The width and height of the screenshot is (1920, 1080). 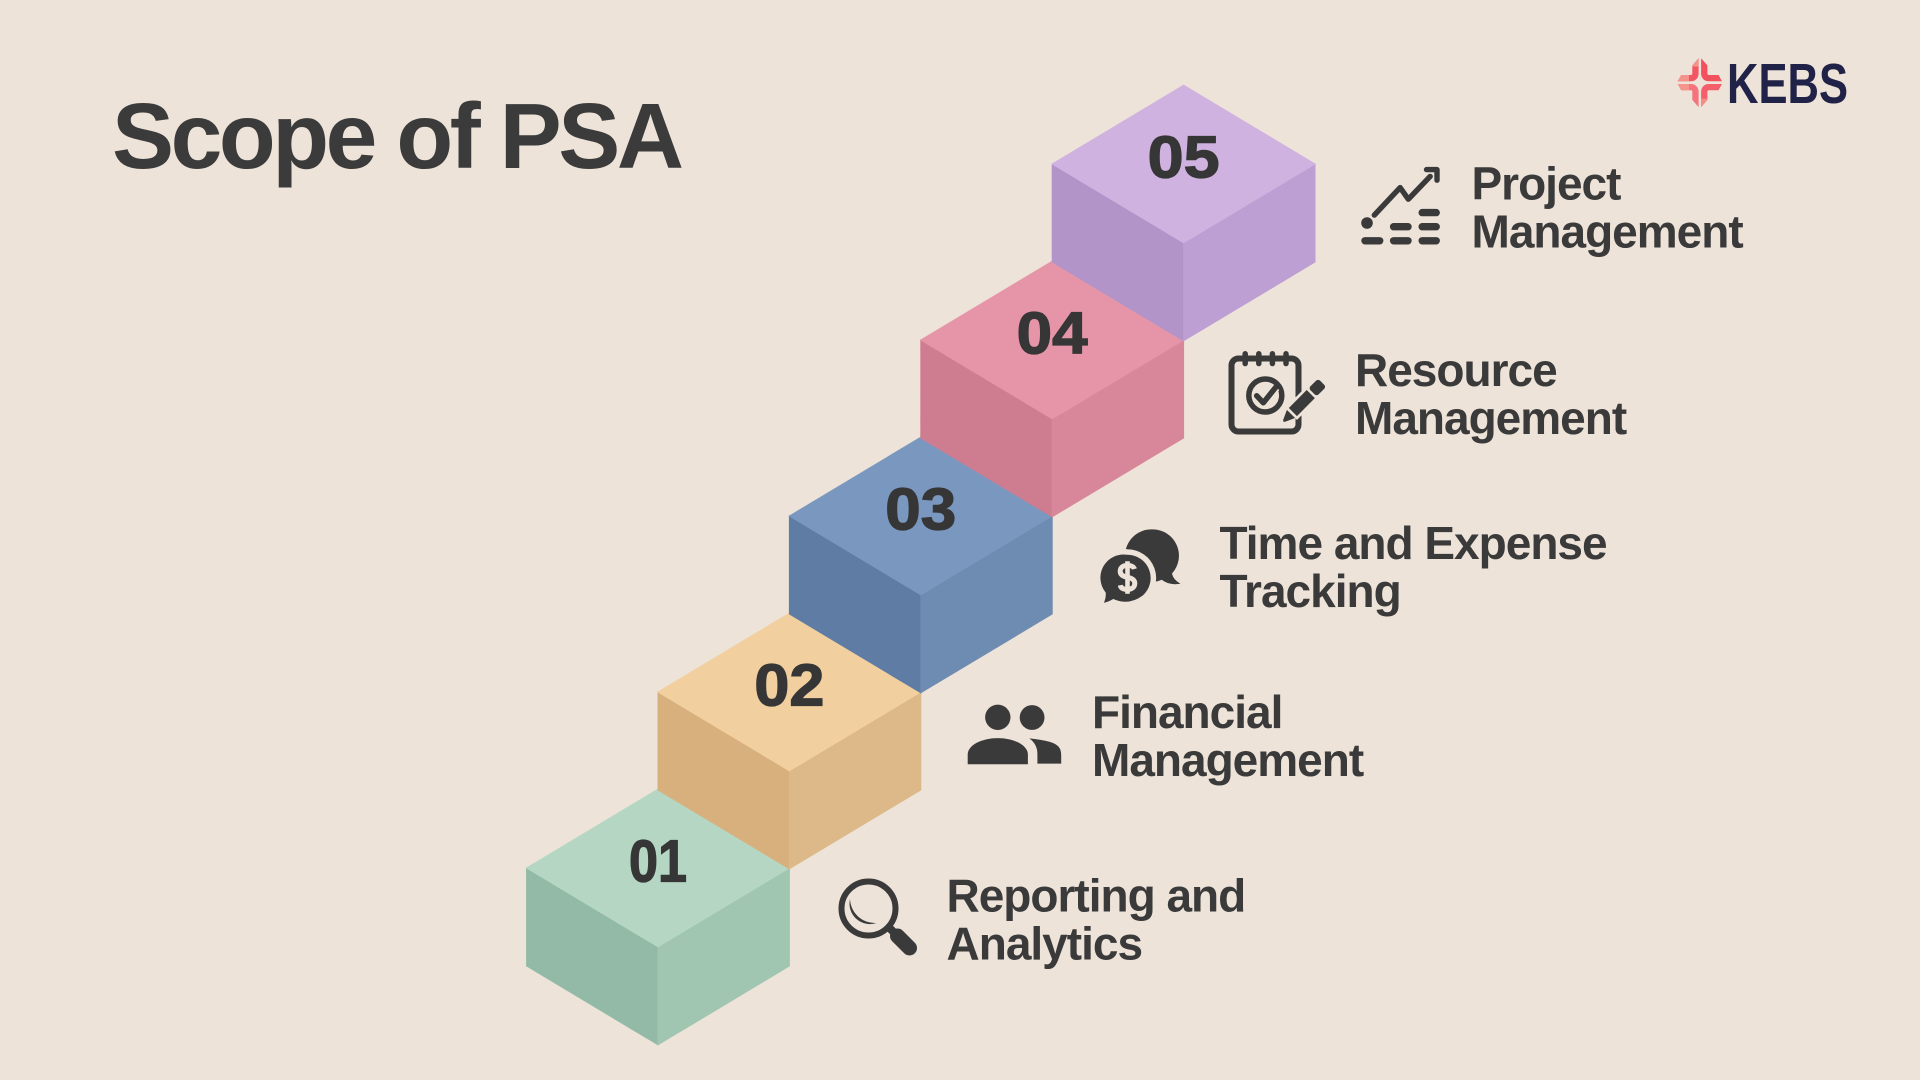 I want to click on svg-text: Time and Expense, so click(x=1414, y=543).